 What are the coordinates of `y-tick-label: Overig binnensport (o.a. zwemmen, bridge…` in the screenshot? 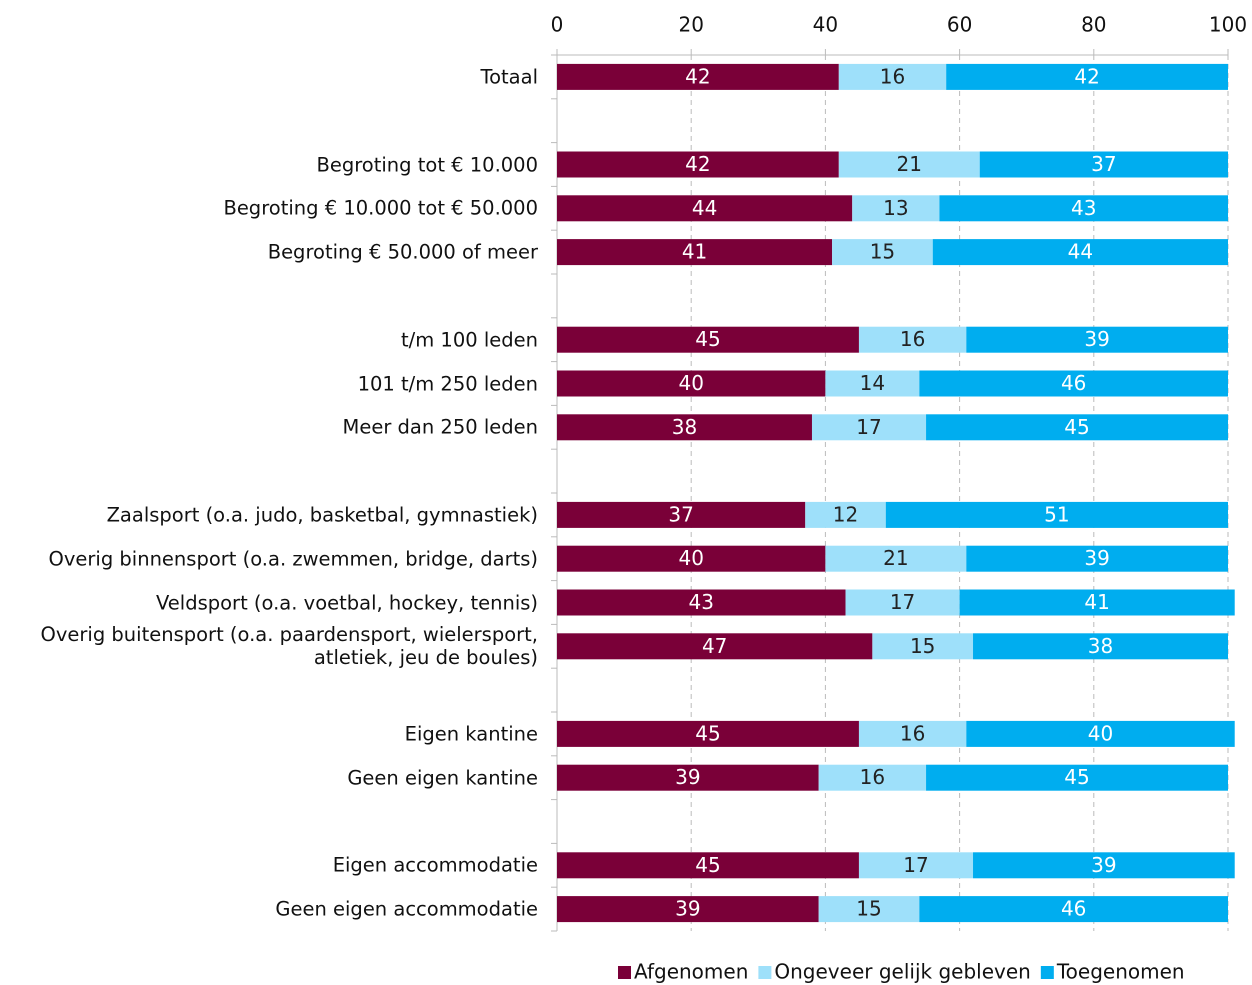 It's located at (293, 559).